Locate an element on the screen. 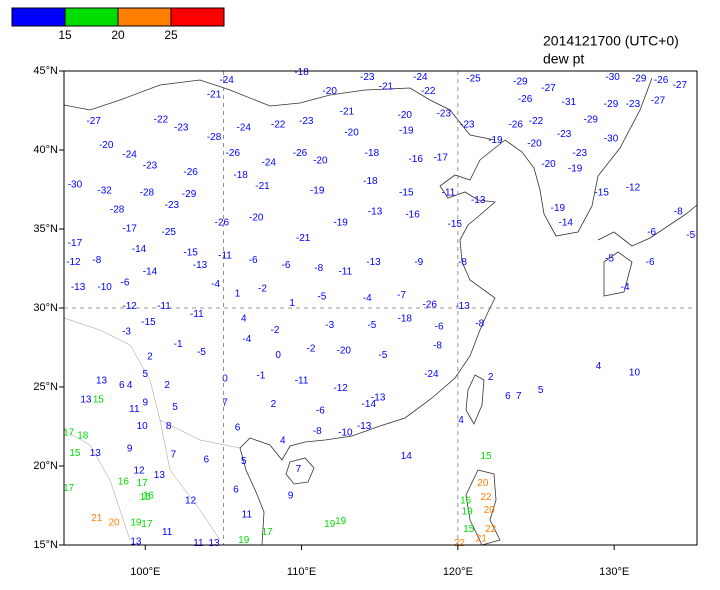  station-value: -31 is located at coordinates (569, 102).